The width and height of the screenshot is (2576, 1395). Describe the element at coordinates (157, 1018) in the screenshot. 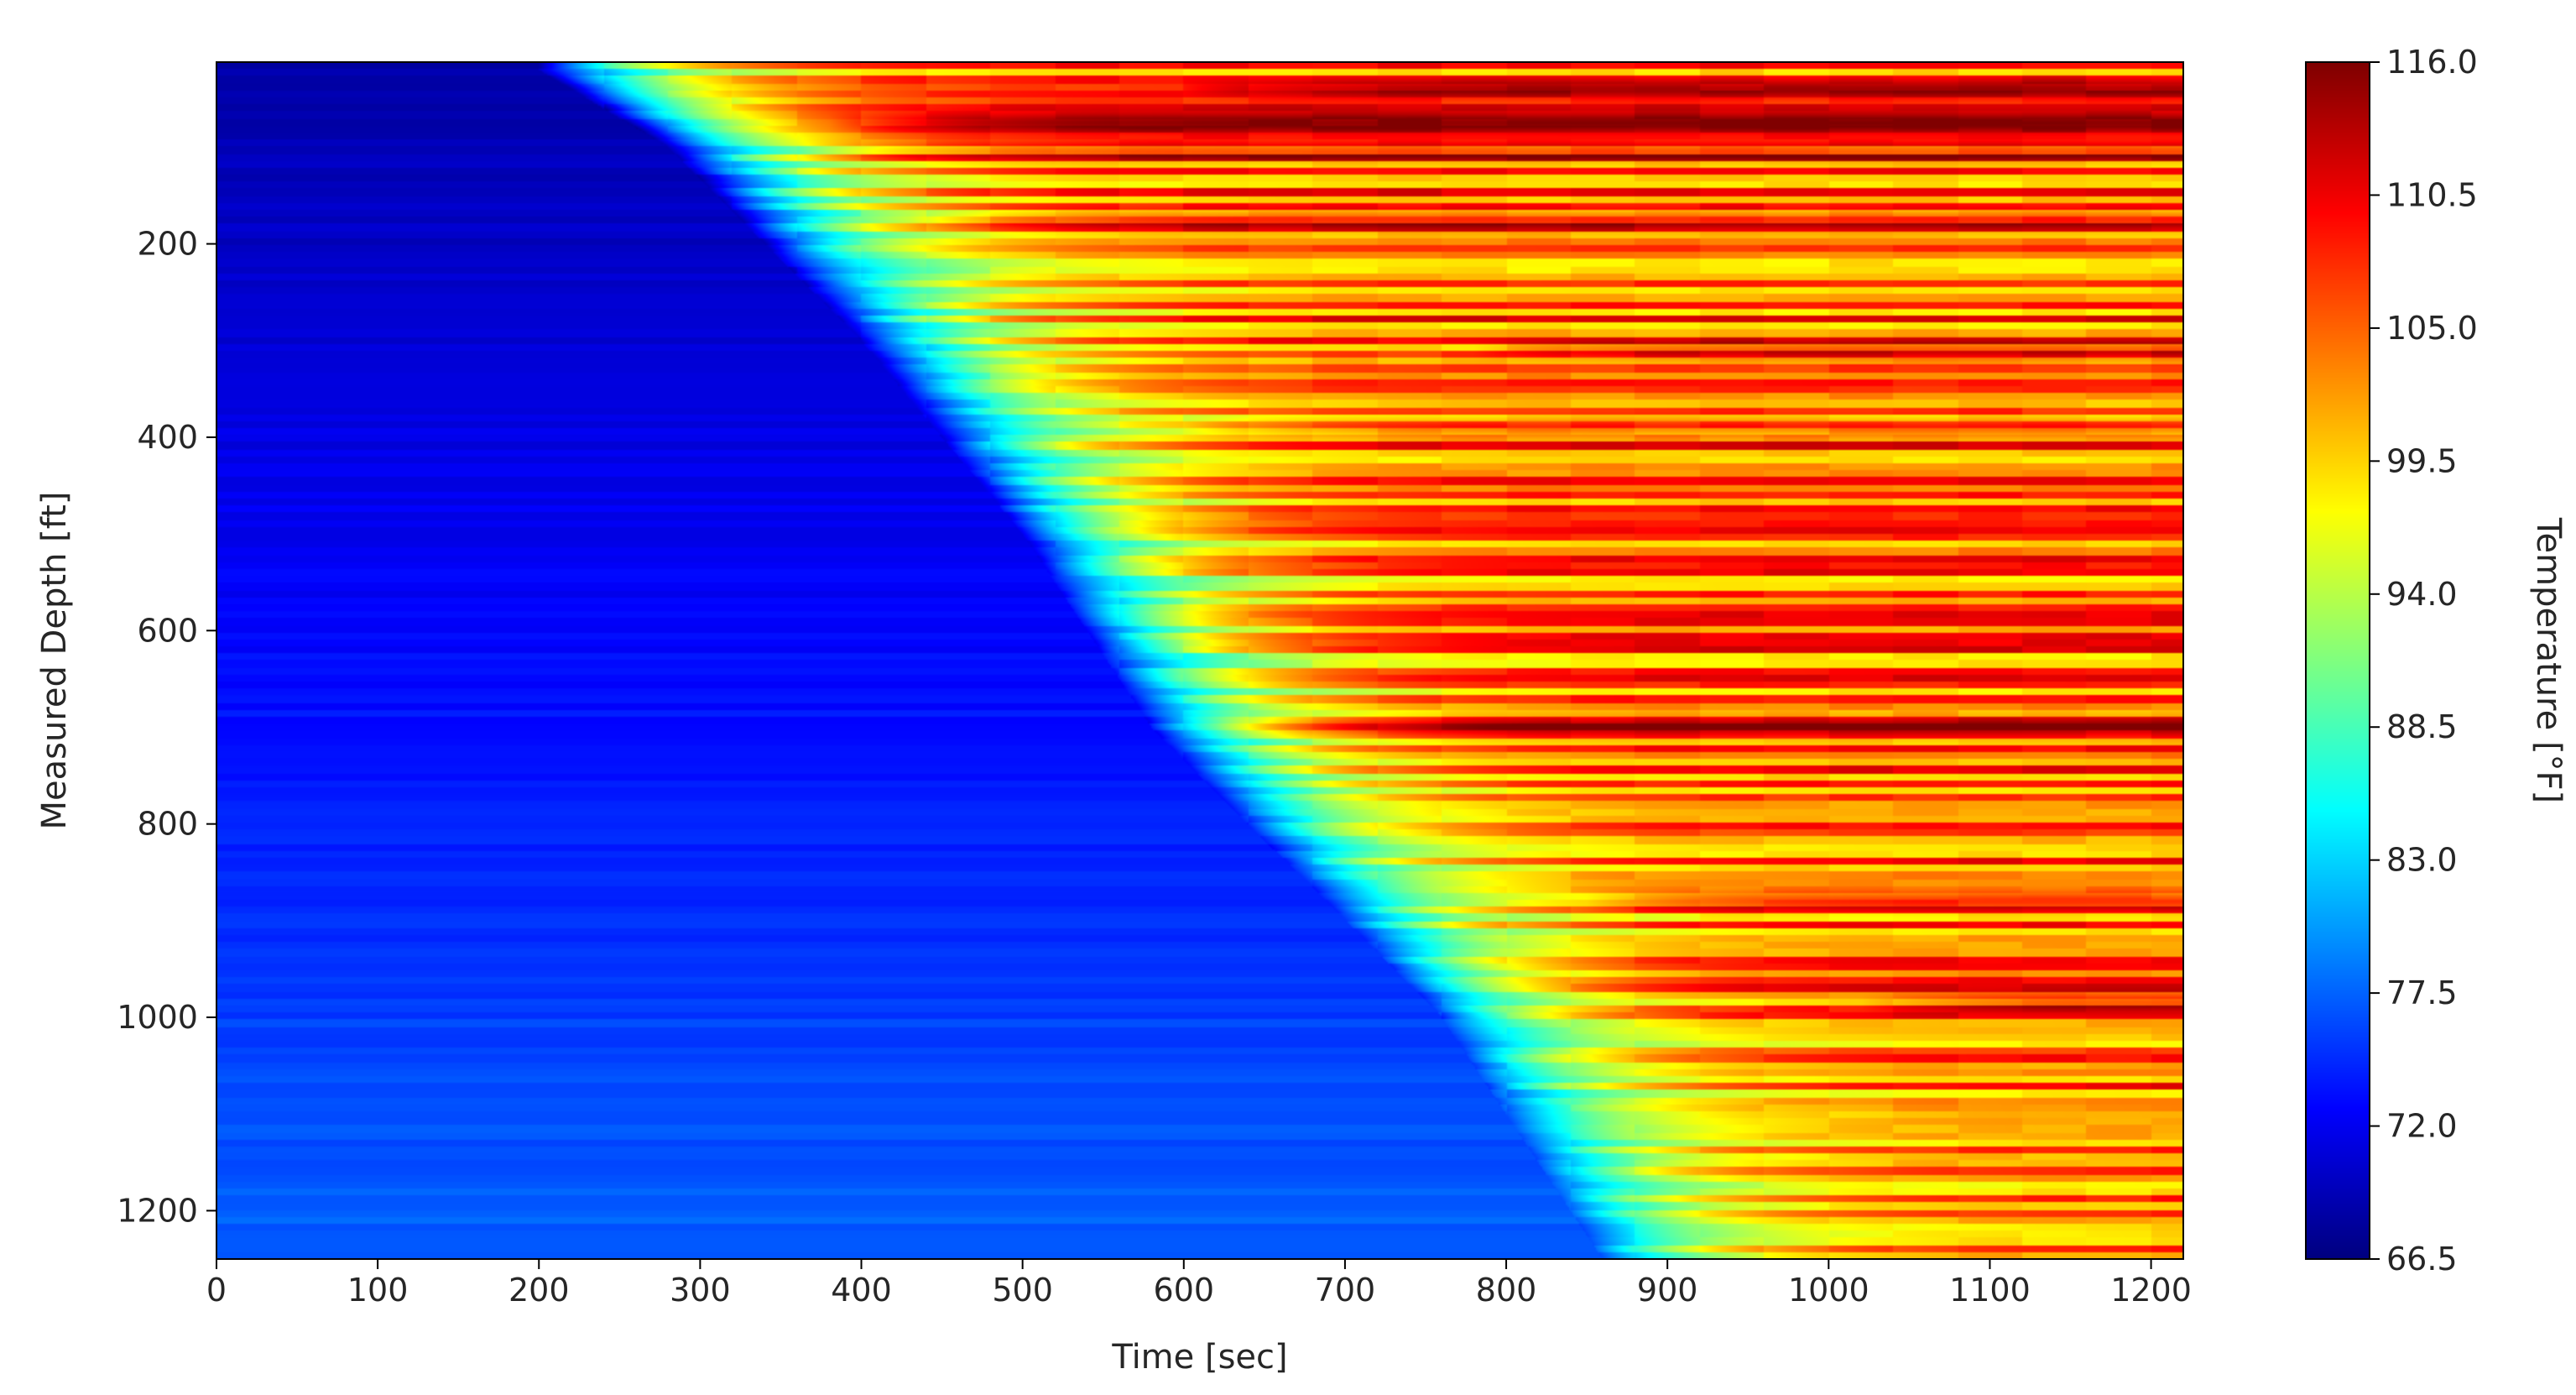

I see `y-tick-label: 1000` at that location.